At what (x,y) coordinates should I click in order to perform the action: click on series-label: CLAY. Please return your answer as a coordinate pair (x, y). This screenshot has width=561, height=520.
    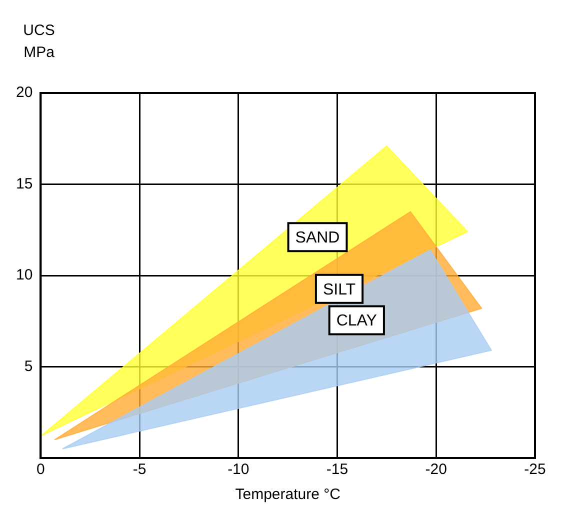
    Looking at the image, I should click on (357, 321).